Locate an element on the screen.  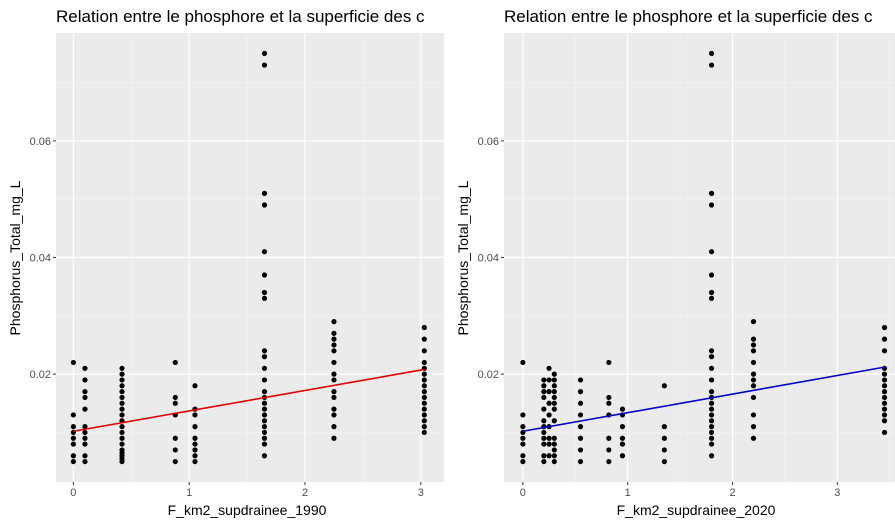
y-tick-label: 0.02 is located at coordinates (488, 375).